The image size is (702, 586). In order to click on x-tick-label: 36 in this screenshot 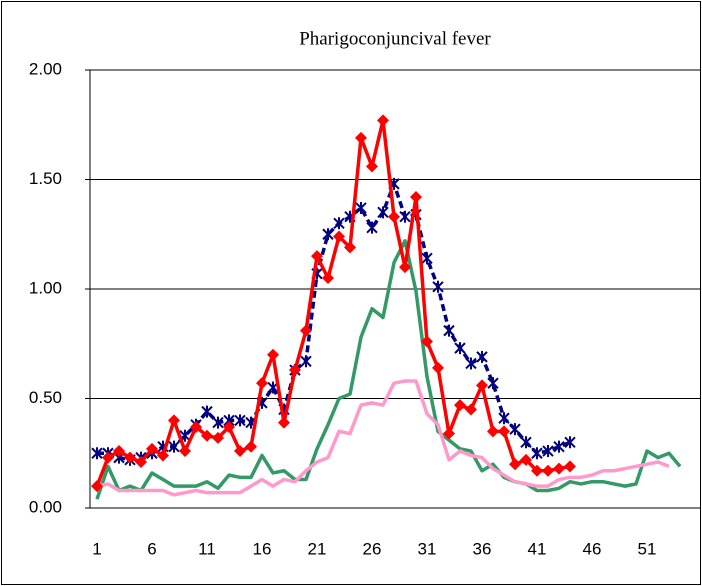, I will do `click(482, 548)`.